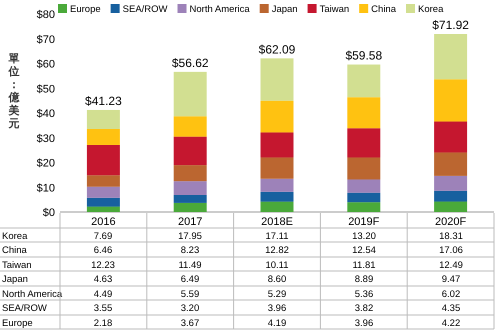 The image size is (500, 331). I want to click on text: 12.82, so click(277, 250).